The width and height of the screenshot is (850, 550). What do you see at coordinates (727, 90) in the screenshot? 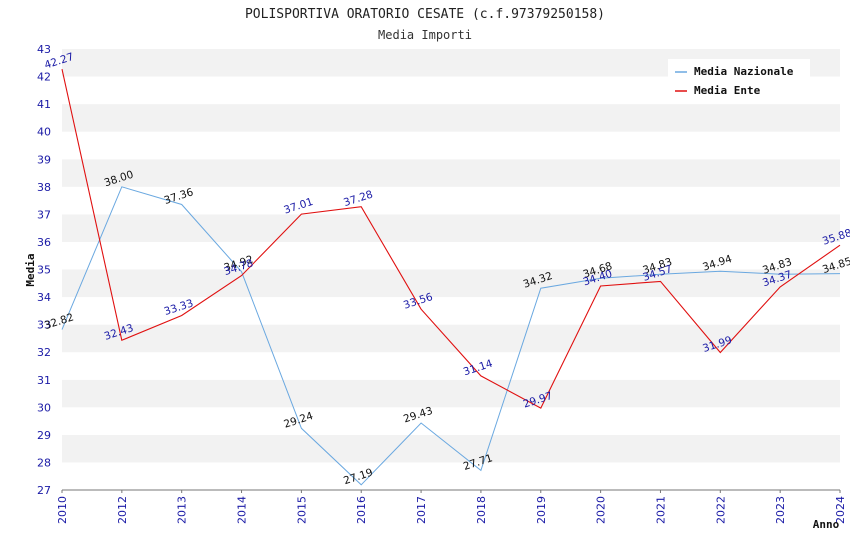
I see `legend-item-media-ente: Media Ente` at bounding box center [727, 90].